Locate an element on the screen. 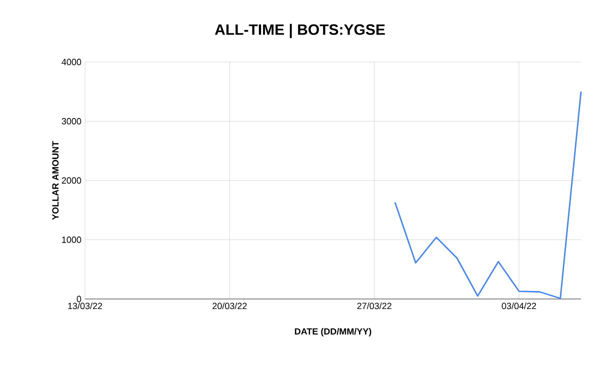 Image resolution: width=600 pixels, height=371 pixels. x-tick-label: 13/03/22 is located at coordinates (85, 306).